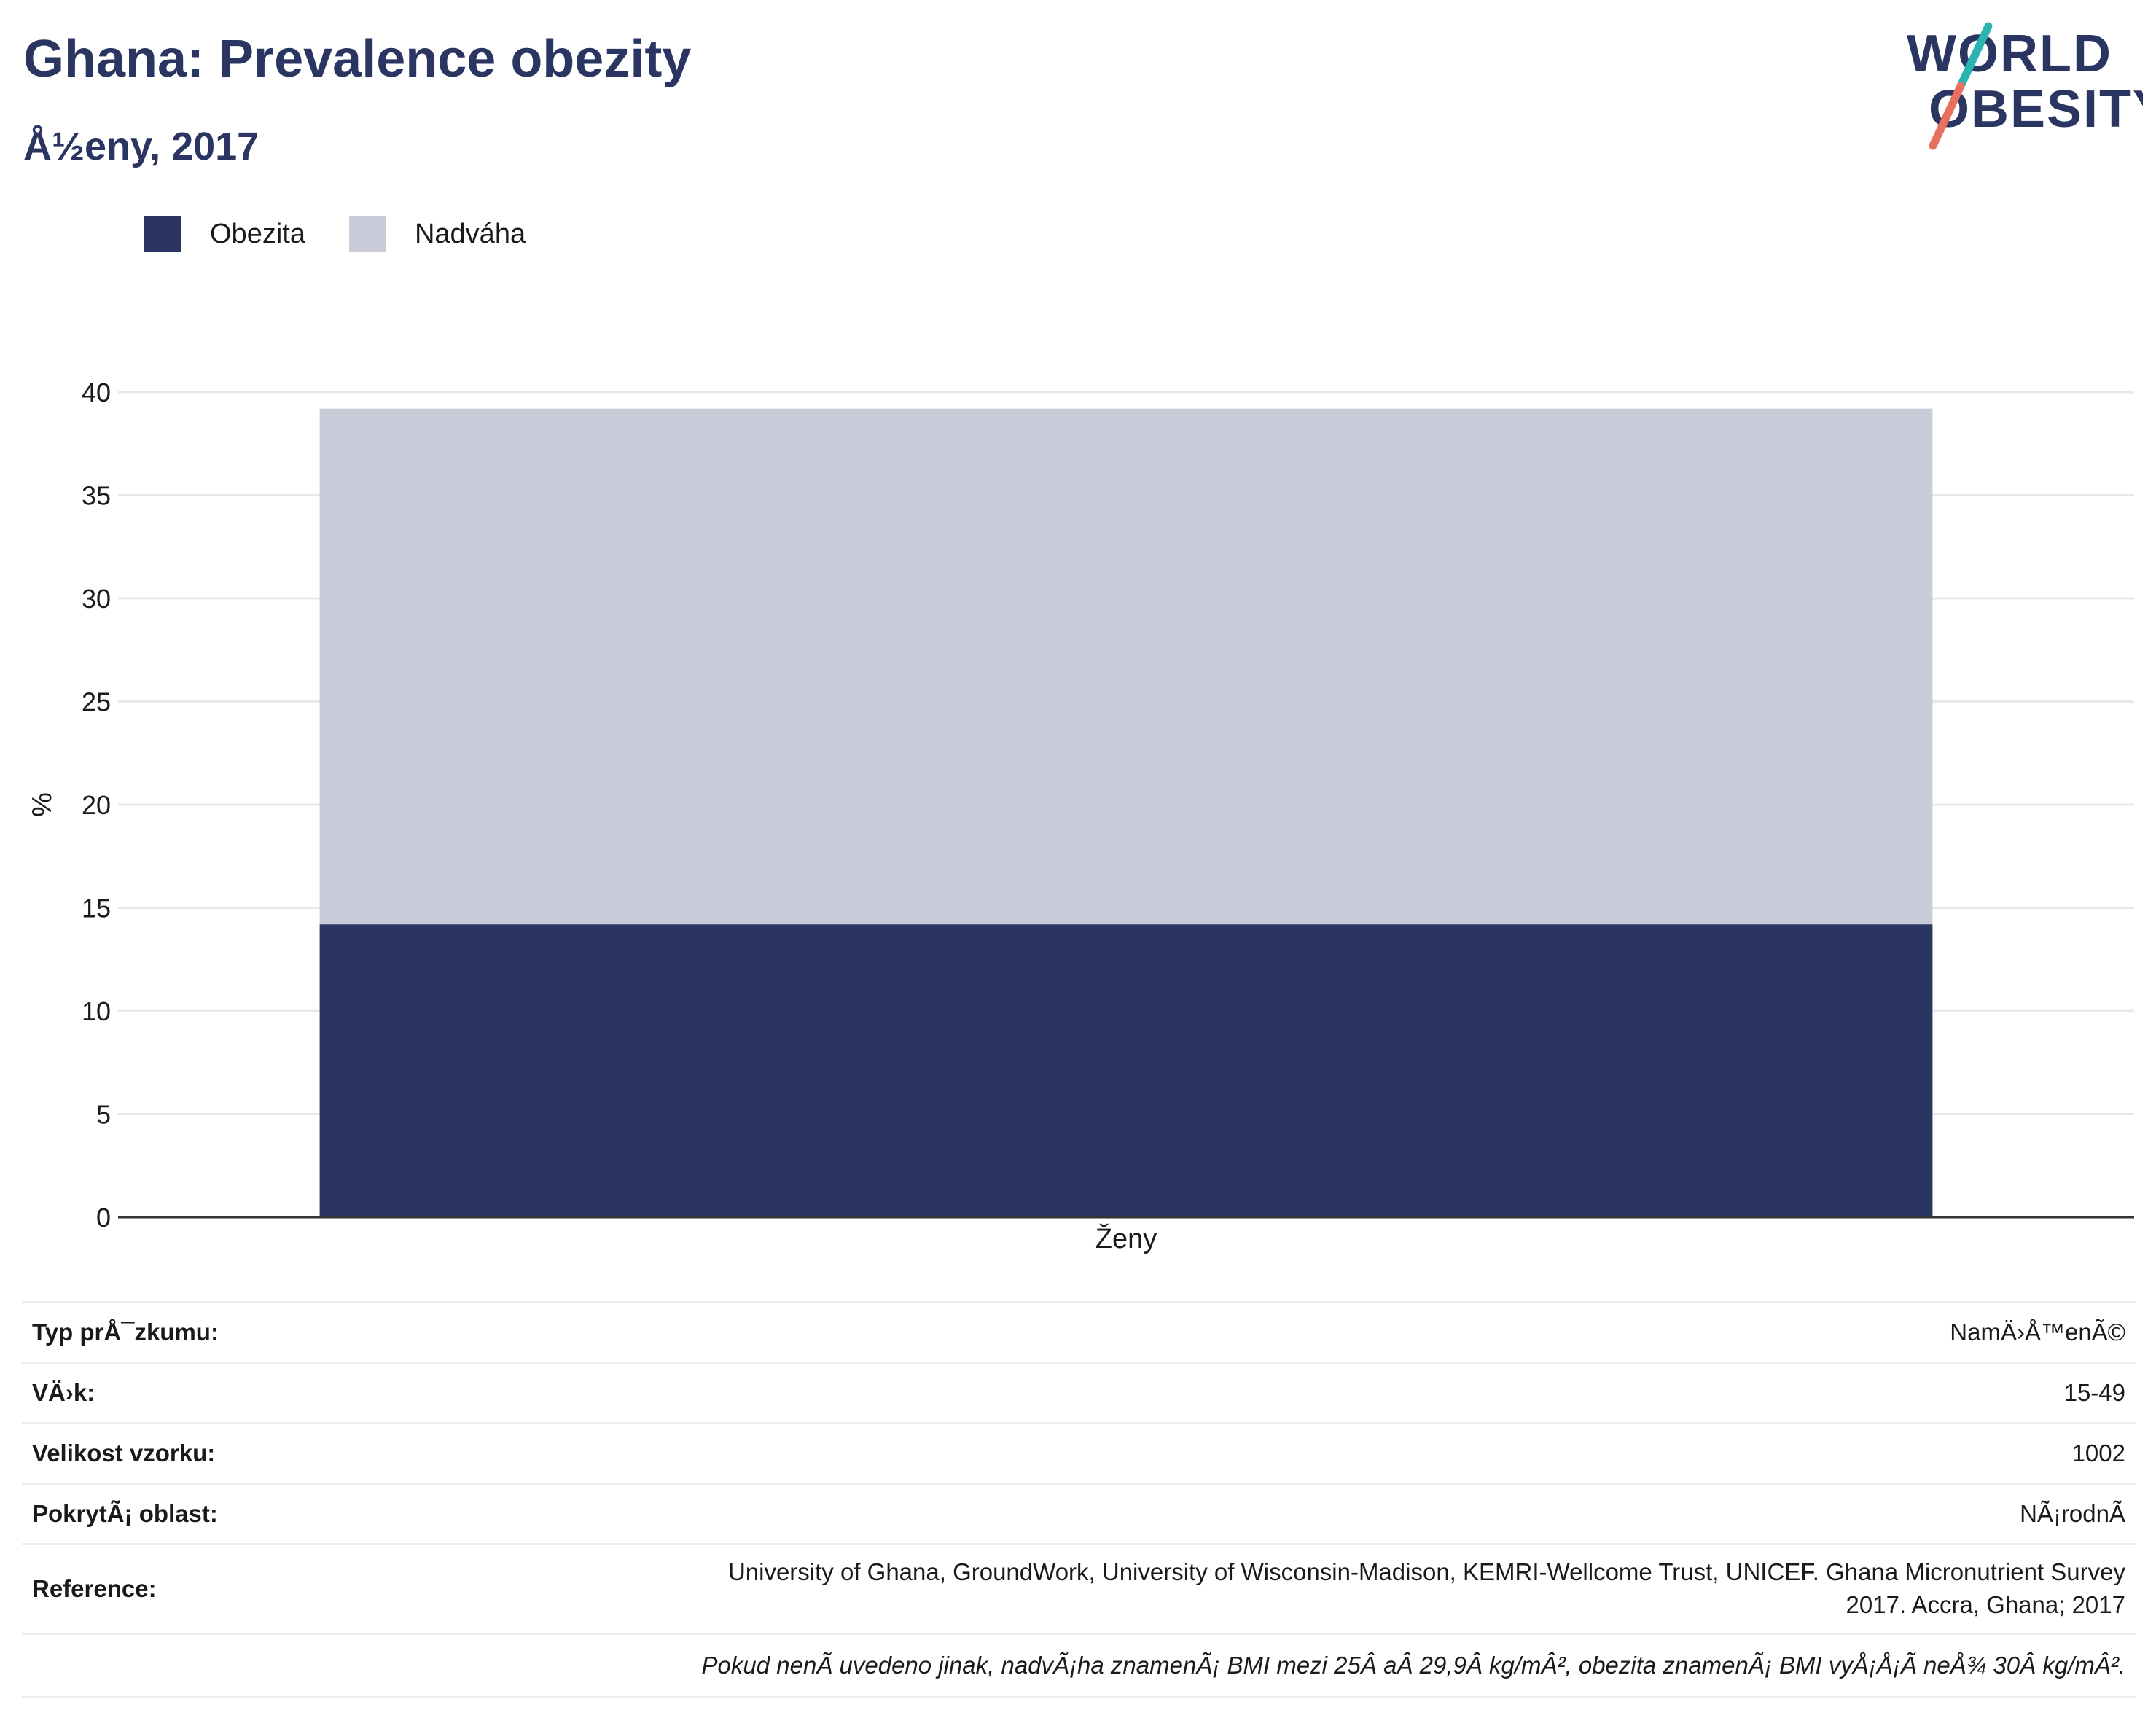  Describe the element at coordinates (358, 59) in the screenshot. I see `chart-title: Ghana: Prevalence obezity` at that location.